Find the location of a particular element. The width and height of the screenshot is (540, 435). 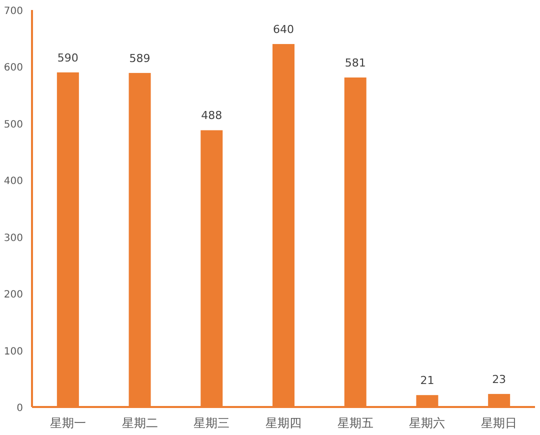

y-tick-label: 100 is located at coordinates (13, 352).